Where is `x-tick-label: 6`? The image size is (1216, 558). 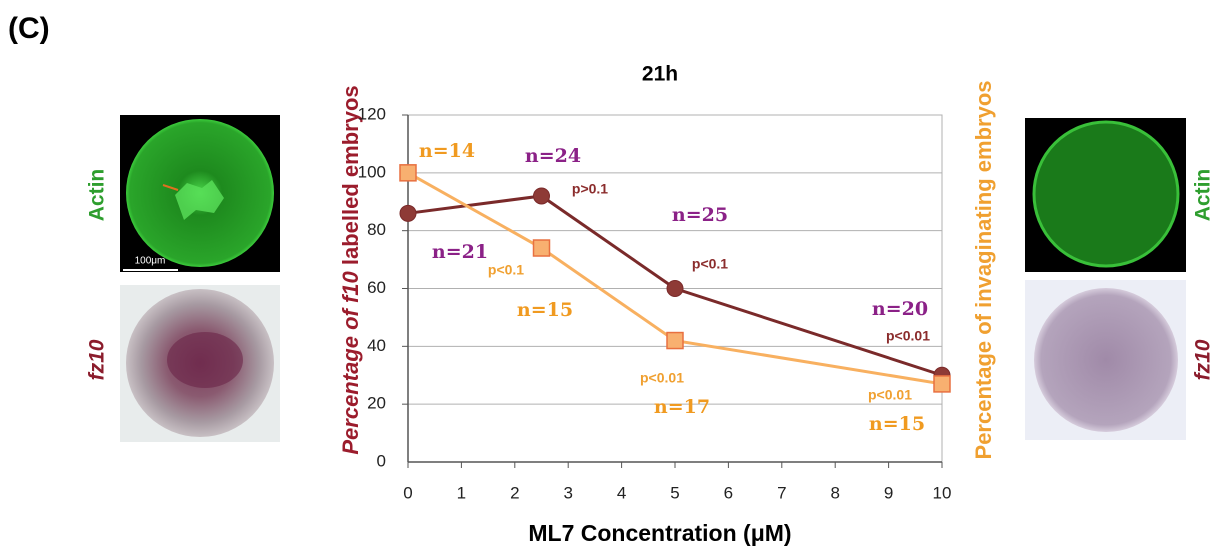
x-tick-label: 6 is located at coordinates (728, 492).